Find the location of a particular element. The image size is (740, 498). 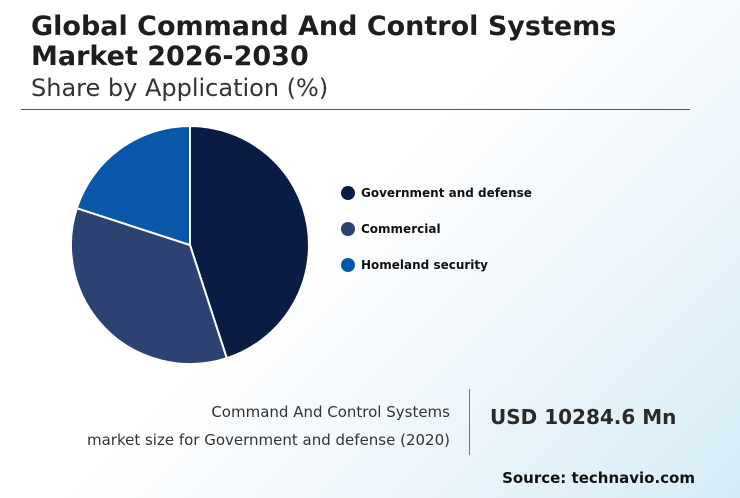

legend-item-homeland: Homeland security is located at coordinates (436, 265).